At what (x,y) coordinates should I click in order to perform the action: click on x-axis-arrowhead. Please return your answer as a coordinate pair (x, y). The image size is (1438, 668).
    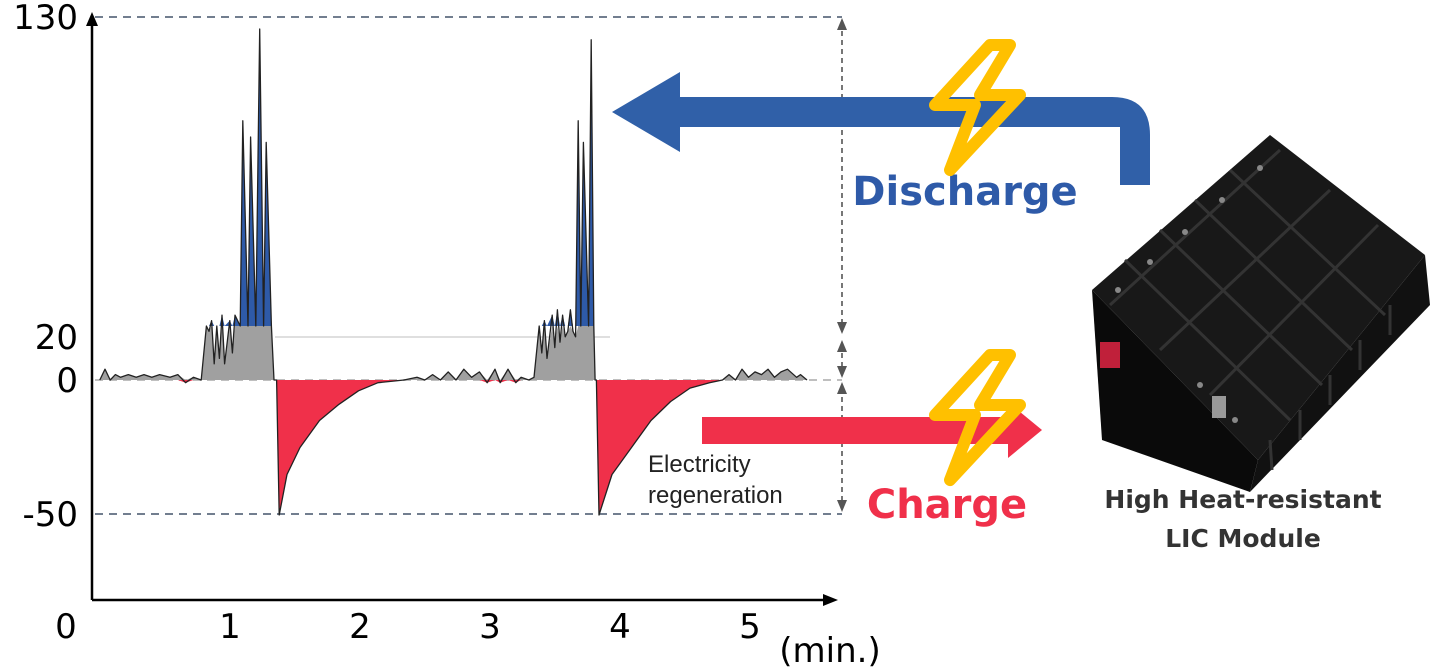
    Looking at the image, I should click on (830, 600).